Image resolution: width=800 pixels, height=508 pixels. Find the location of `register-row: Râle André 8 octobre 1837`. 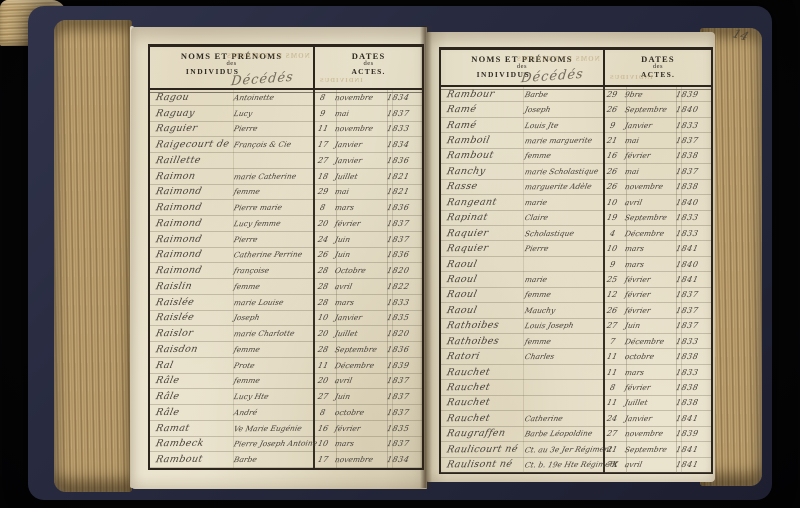

register-row: Râle André 8 octobre 1837 is located at coordinates (286, 413).